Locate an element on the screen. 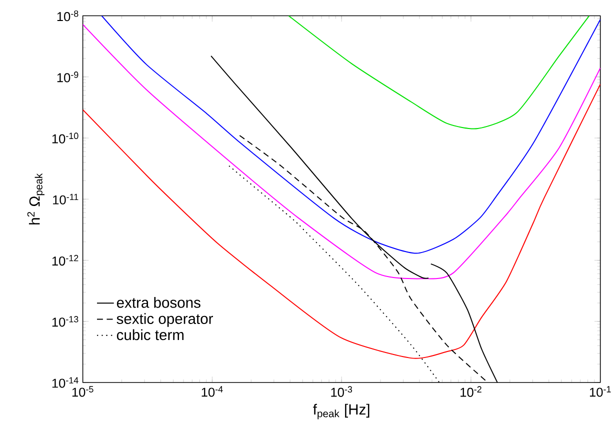  x-tick-label: 10$^{-5}$ is located at coordinates (83, 391).